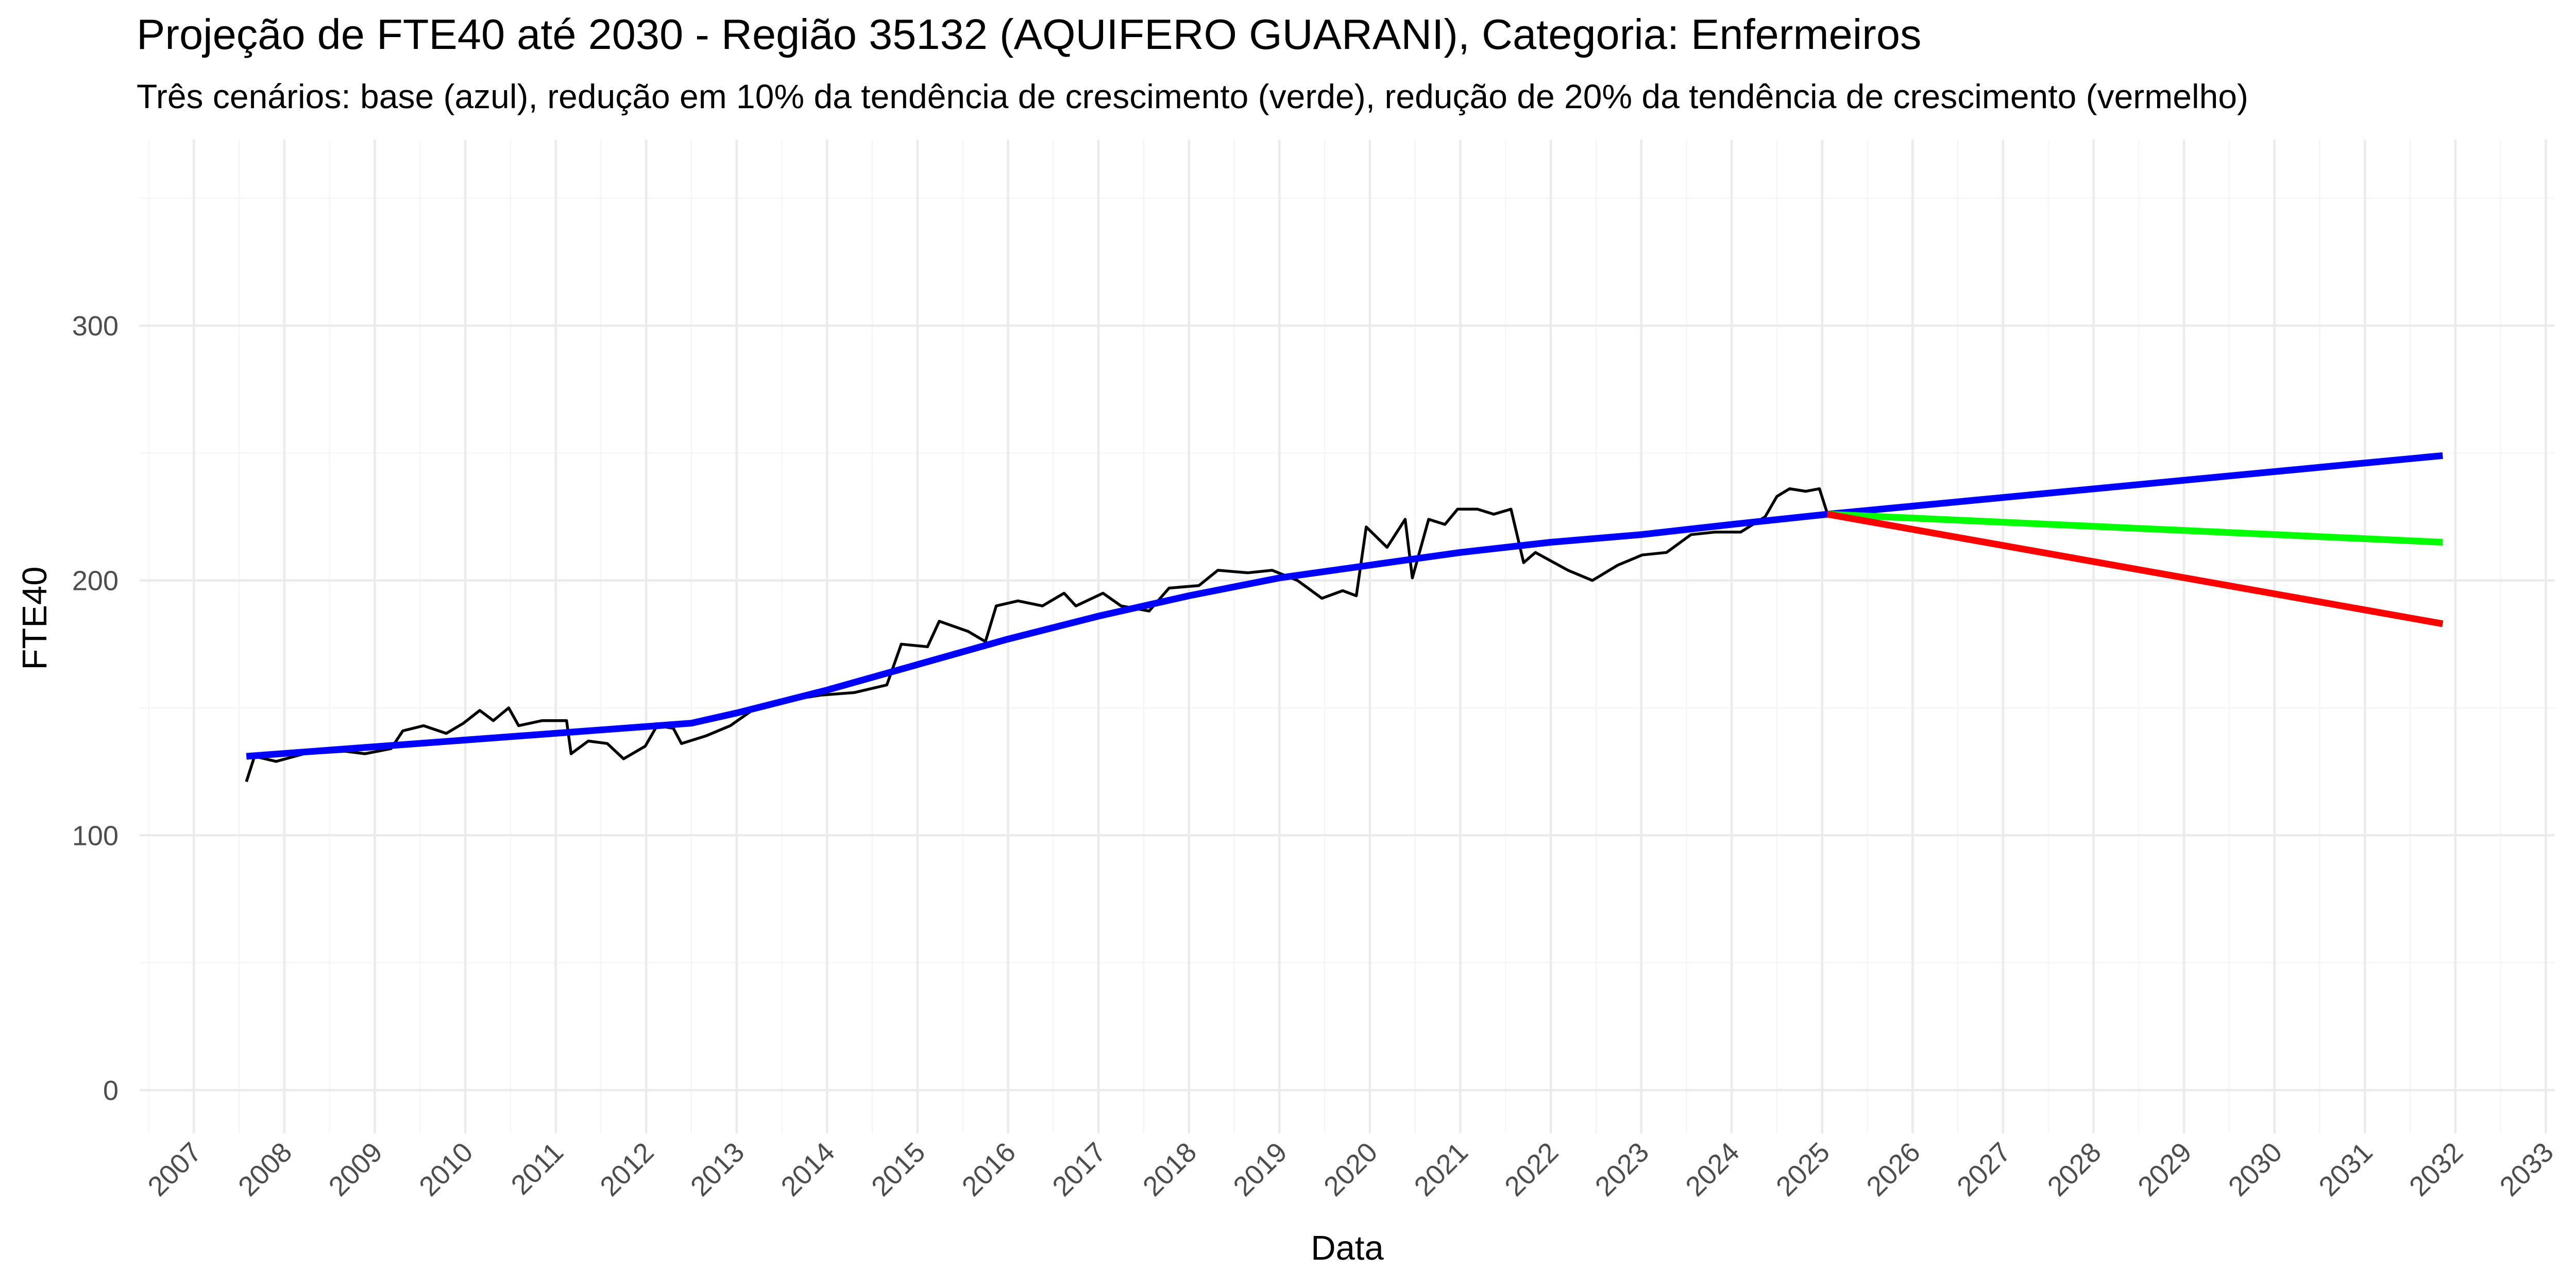 The height and width of the screenshot is (1288, 2576). Describe the element at coordinates (1893, 1169) in the screenshot. I see `x-tick-label: 2026` at that location.